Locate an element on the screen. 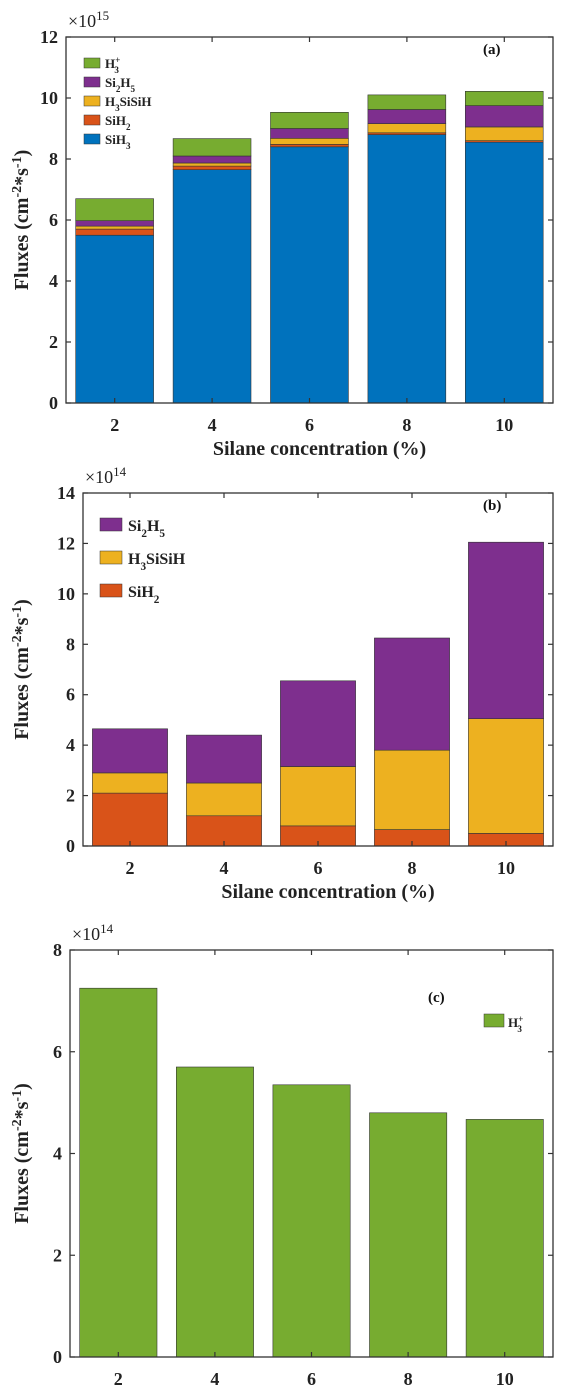  legend-swatch-SiH3 is located at coordinates (92, 139).